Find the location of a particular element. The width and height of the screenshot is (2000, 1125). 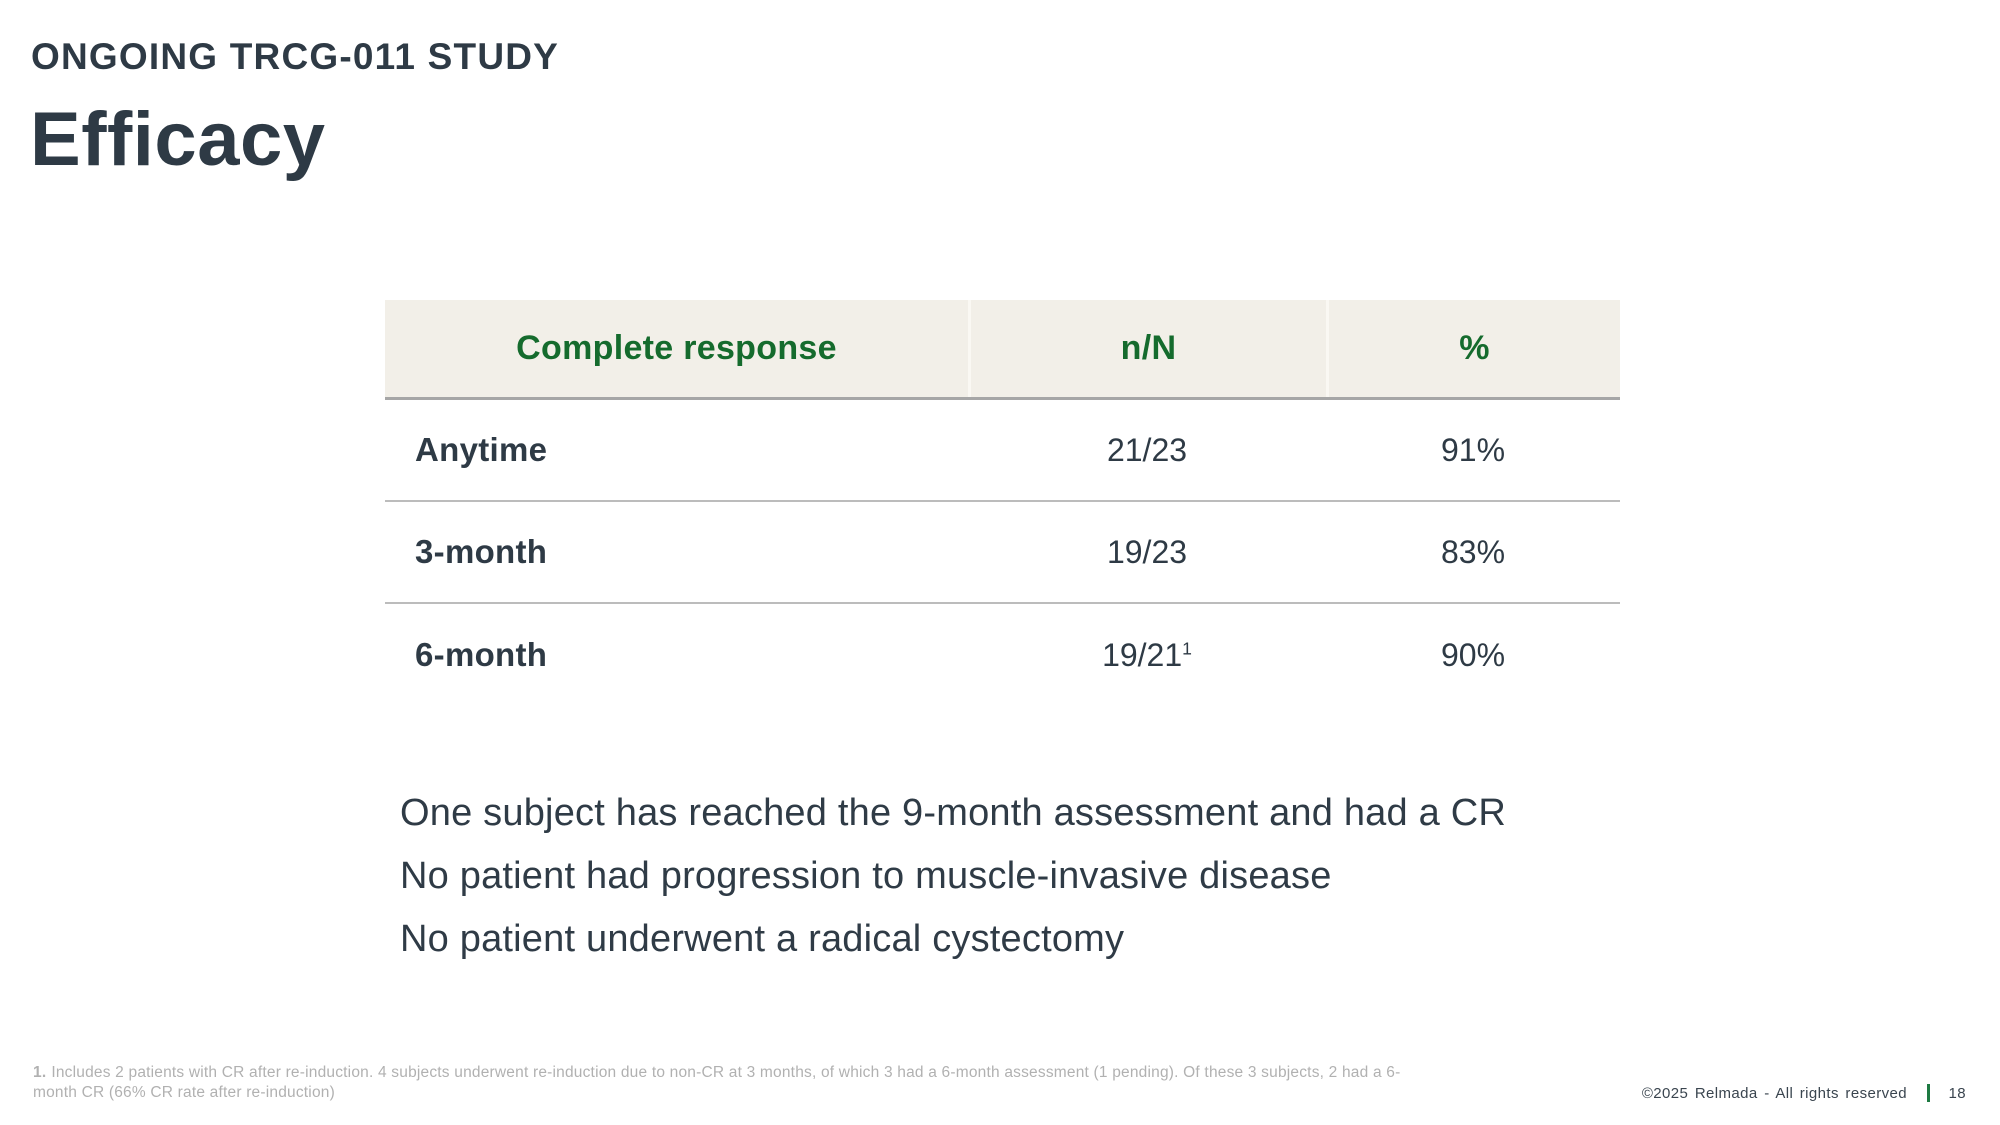

row-label: 3-month is located at coordinates (481, 551).